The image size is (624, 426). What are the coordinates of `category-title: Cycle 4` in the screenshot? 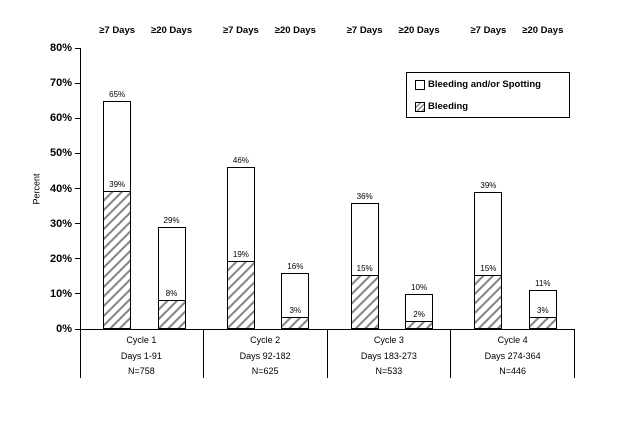 It's located at (512, 340).